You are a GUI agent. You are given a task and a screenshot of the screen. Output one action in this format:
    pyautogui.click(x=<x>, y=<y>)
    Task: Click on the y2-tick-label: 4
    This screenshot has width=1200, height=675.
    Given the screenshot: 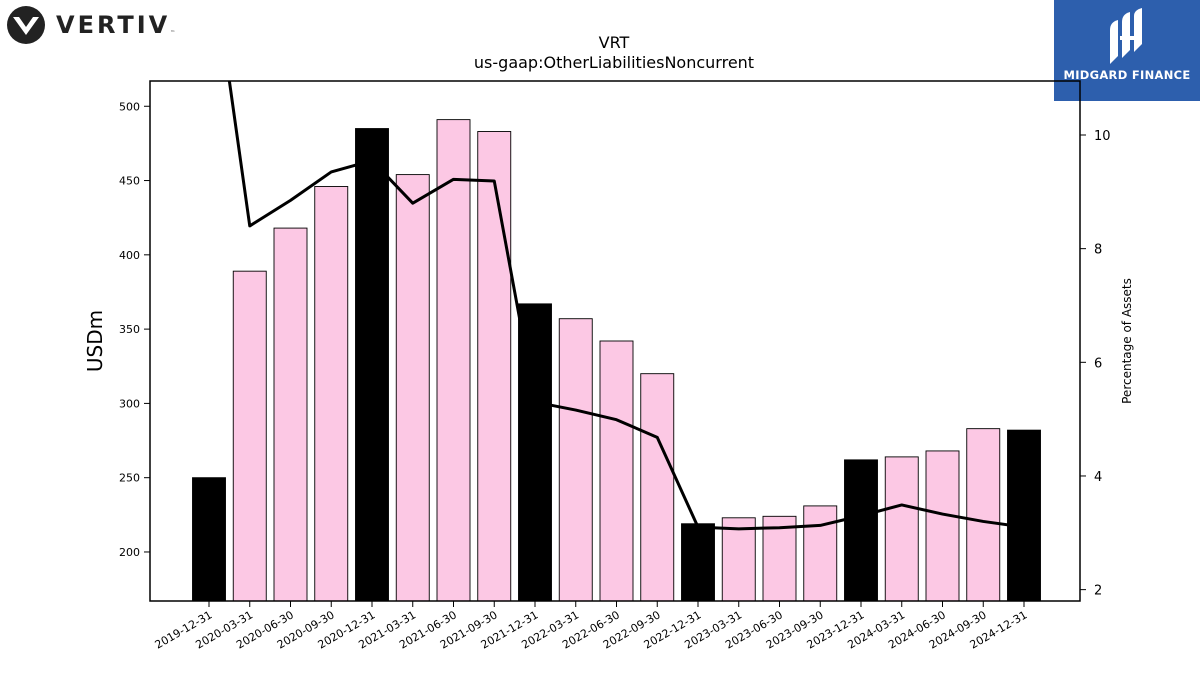 What is the action you would take?
    pyautogui.click(x=1098, y=477)
    